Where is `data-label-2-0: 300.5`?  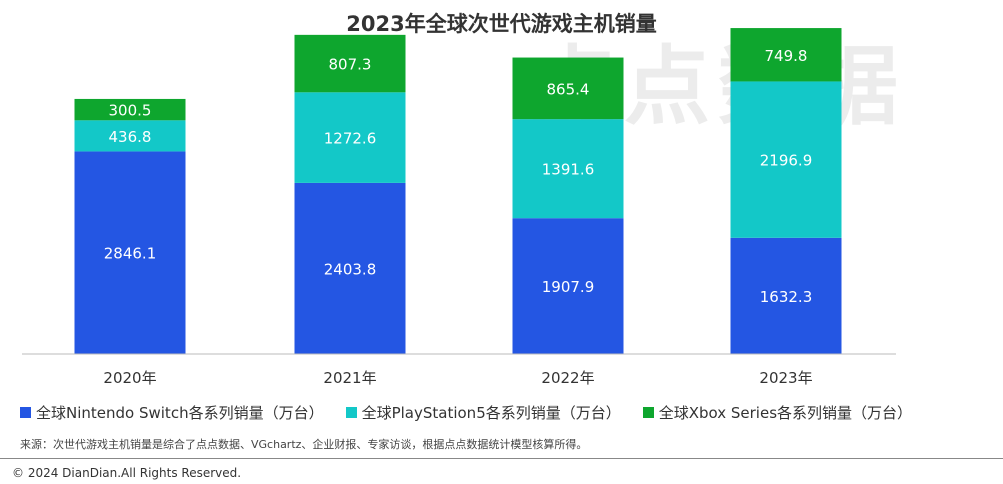 data-label-2-0: 300.5 is located at coordinates (130, 111).